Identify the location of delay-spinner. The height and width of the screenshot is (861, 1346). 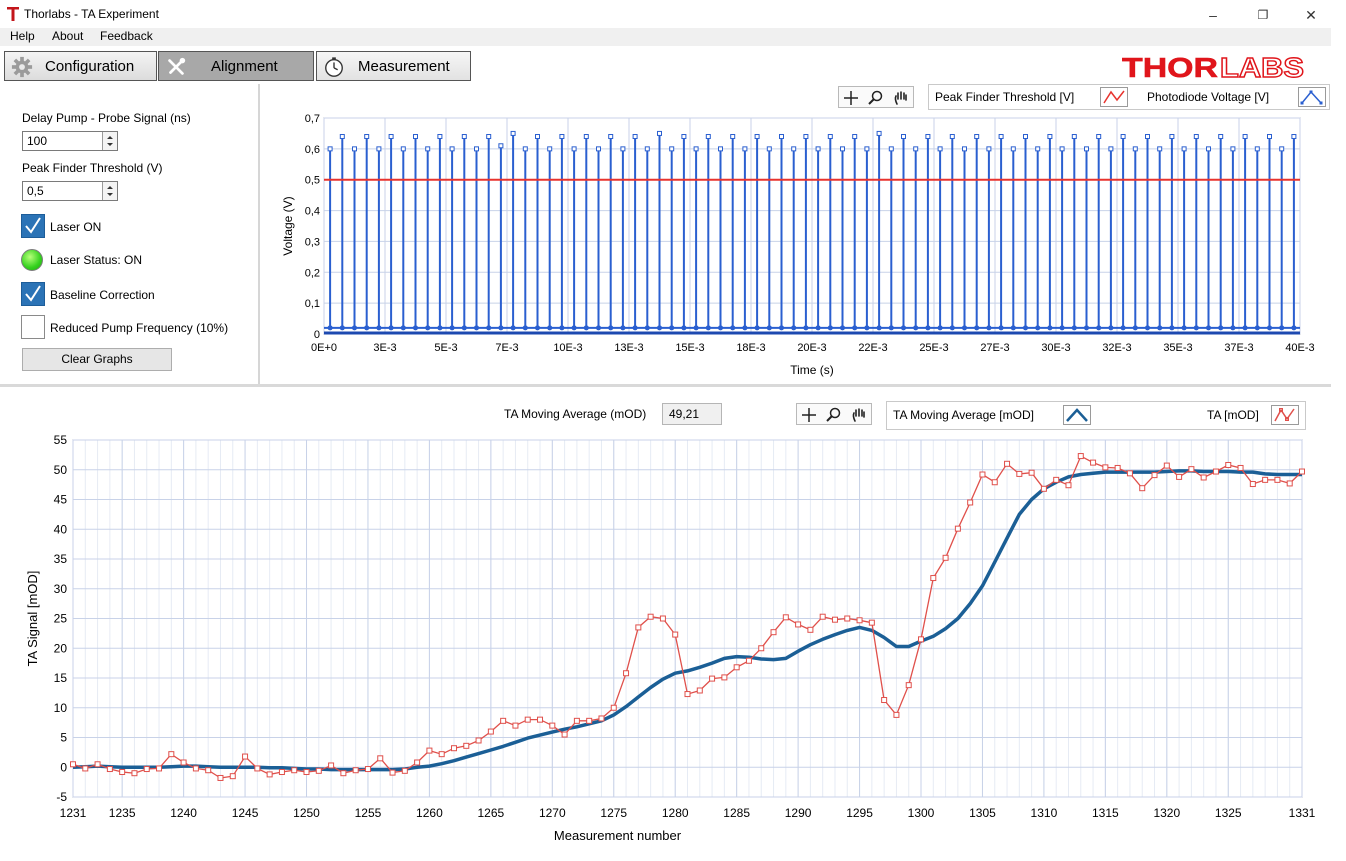
(109, 141).